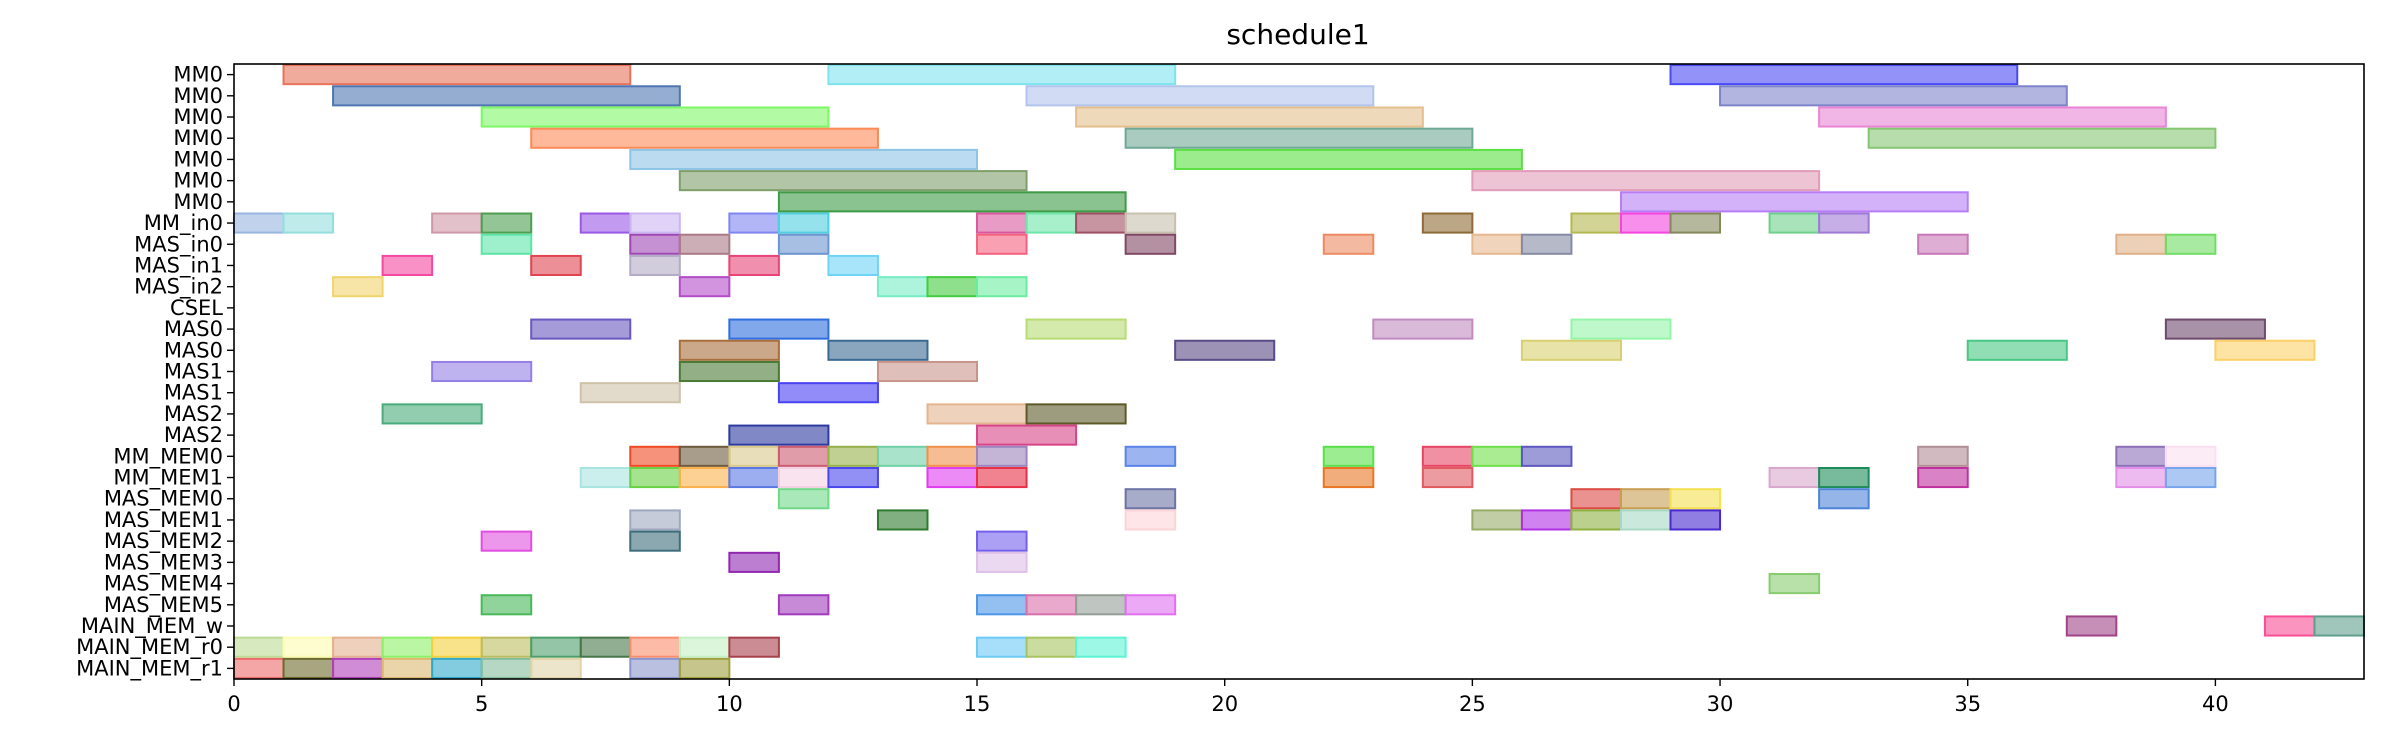  Describe the element at coordinates (178, 265) in the screenshot. I see `y-tick-label: MAS_in1` at that location.